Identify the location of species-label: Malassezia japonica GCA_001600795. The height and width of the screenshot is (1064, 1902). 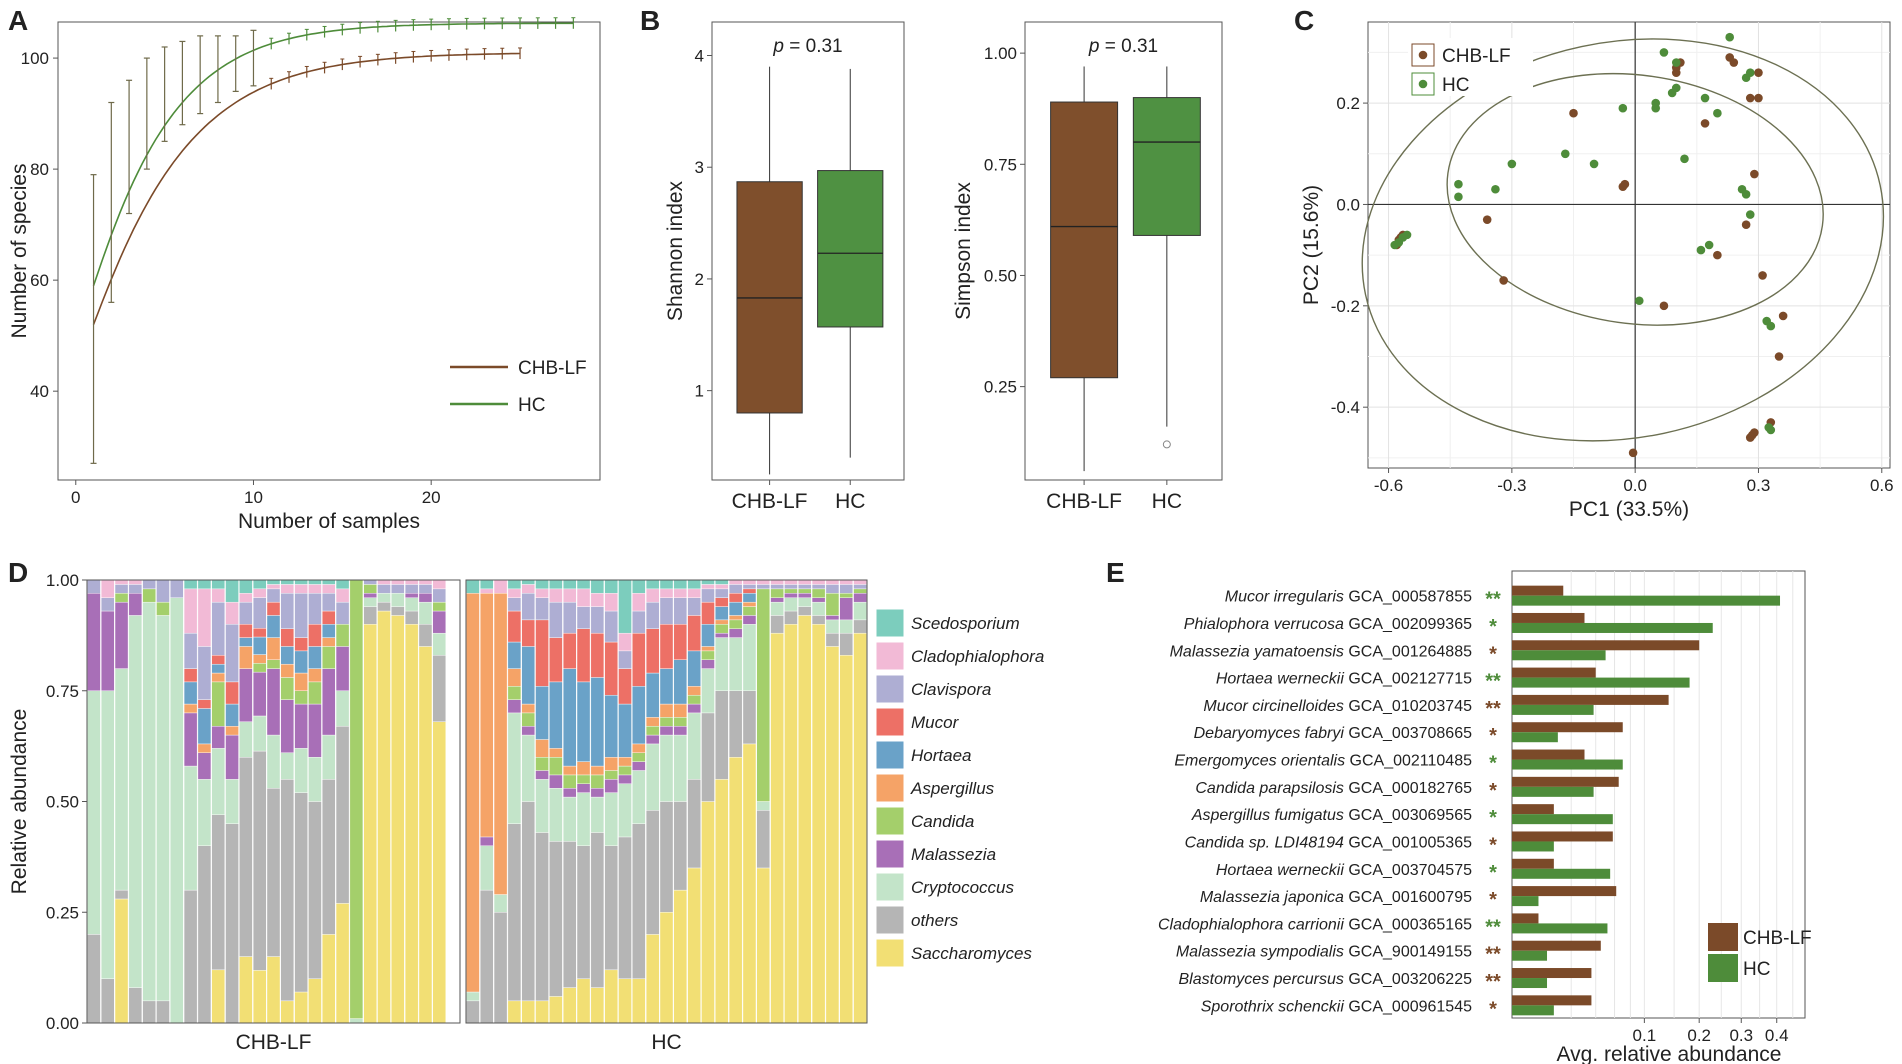
(1336, 897).